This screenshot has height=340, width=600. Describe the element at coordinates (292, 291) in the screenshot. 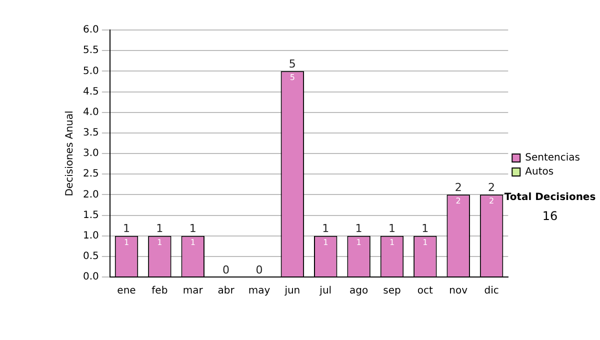

I see `x-tick-label: jun` at that location.